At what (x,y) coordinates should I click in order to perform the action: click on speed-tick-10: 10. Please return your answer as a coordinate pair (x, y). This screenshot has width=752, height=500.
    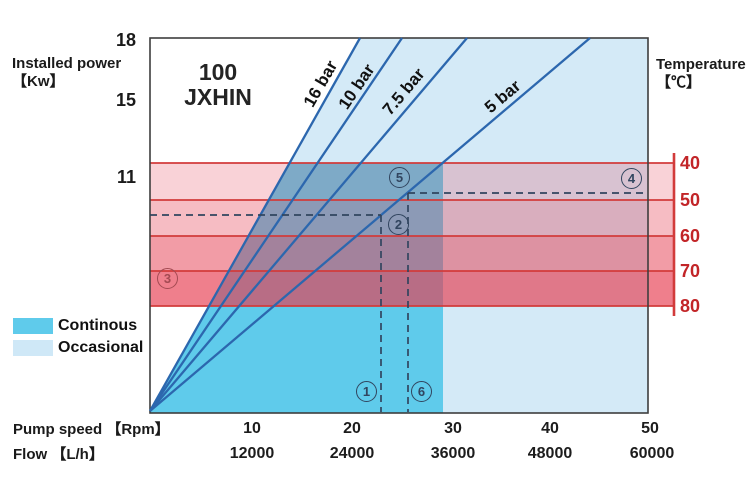
    Looking at the image, I should click on (252, 428).